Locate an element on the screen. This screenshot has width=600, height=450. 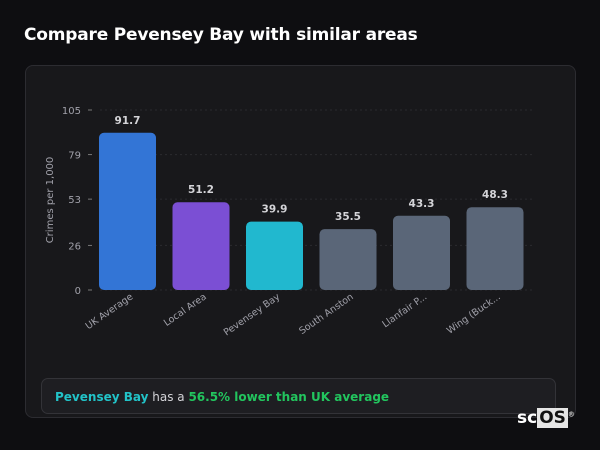
data-label: 39.9 is located at coordinates (275, 210).